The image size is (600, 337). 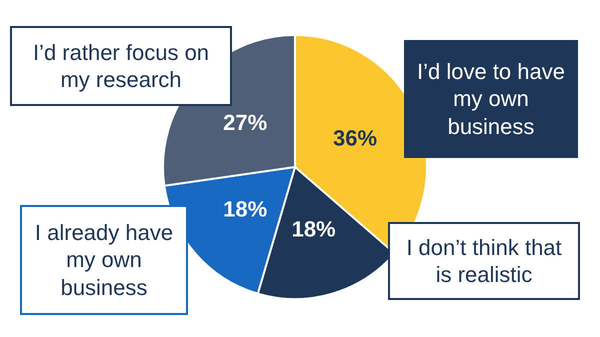 I want to click on slice-label: I don’t think that is realistic, so click(x=484, y=261).